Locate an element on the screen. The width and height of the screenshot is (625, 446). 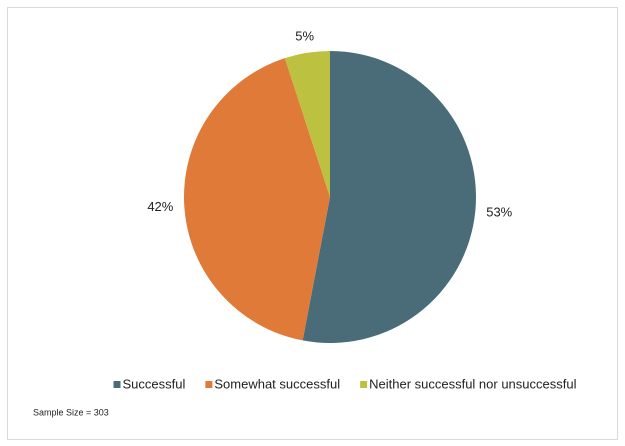
data-label: 53% is located at coordinates (499, 211).